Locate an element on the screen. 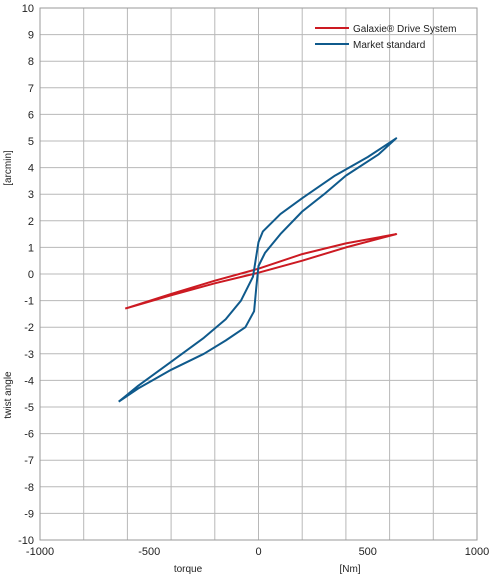 Image resolution: width=493 pixels, height=580 pixels. y-tick-label: 6 is located at coordinates (31, 115).